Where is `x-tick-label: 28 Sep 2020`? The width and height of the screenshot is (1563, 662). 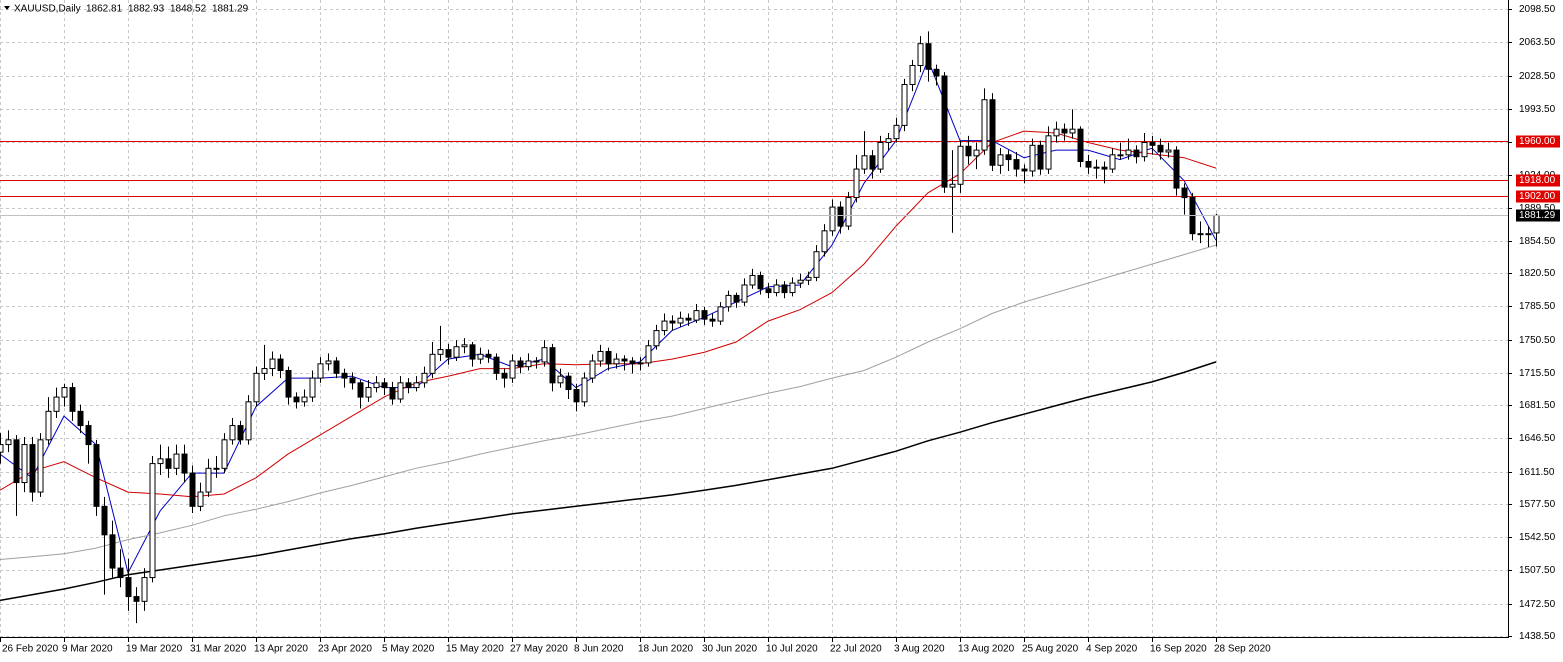
x-tick-label: 28 Sep 2020 is located at coordinates (1242, 649).